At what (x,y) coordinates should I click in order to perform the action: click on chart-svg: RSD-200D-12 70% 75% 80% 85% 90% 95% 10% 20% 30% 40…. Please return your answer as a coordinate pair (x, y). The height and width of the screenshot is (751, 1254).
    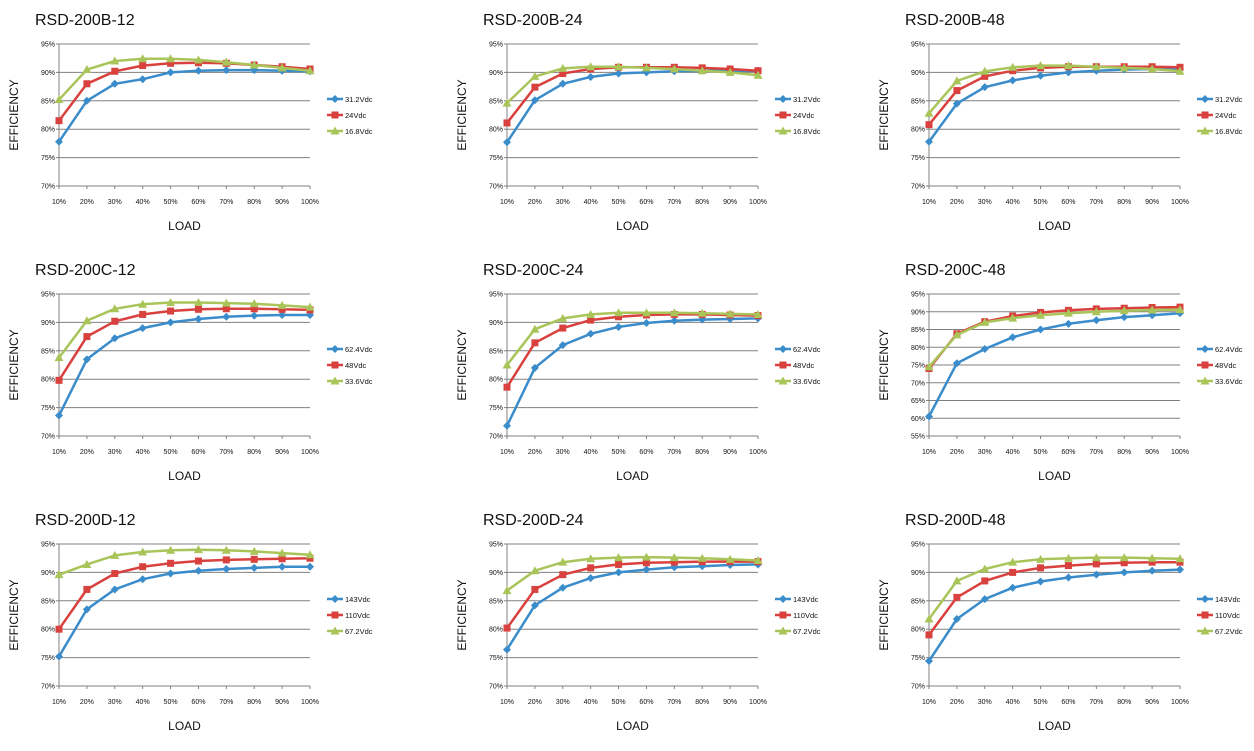
    Looking at the image, I should click on (190, 622).